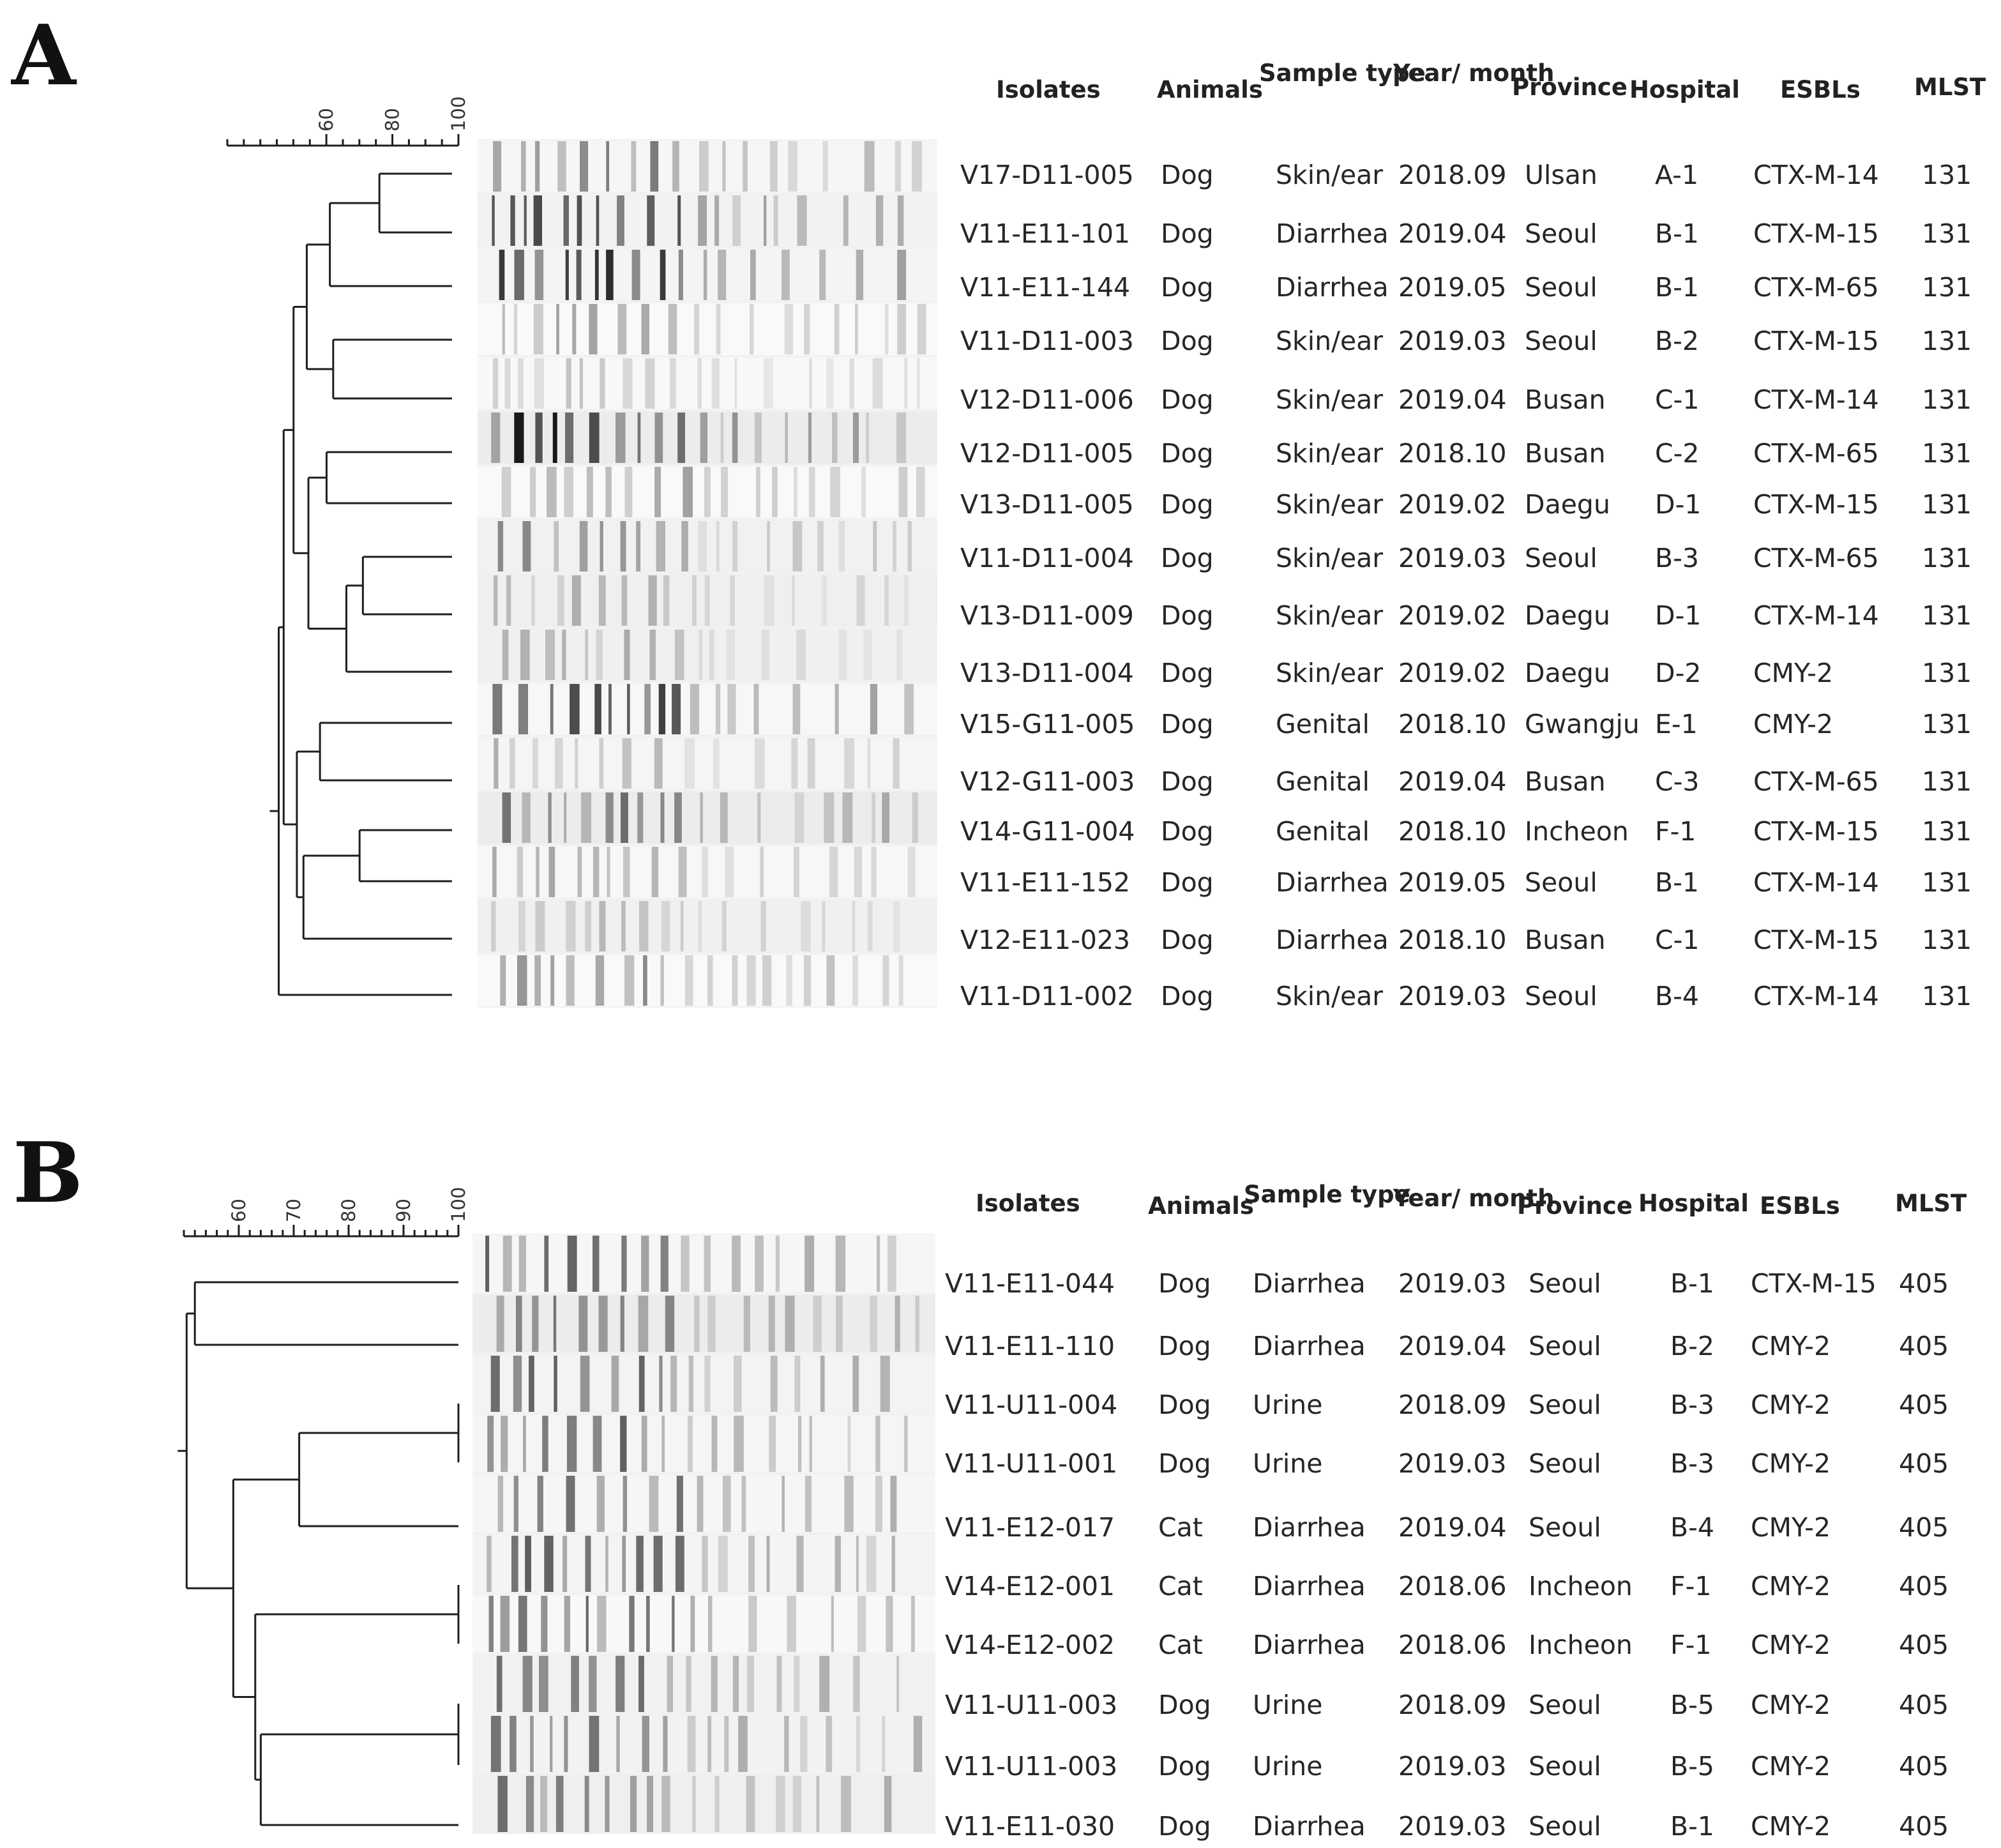 Image resolution: width=2001 pixels, height=1848 pixels. Describe the element at coordinates (347, 121) in the screenshot. I see `similarity-scale: 60 80 100` at that location.